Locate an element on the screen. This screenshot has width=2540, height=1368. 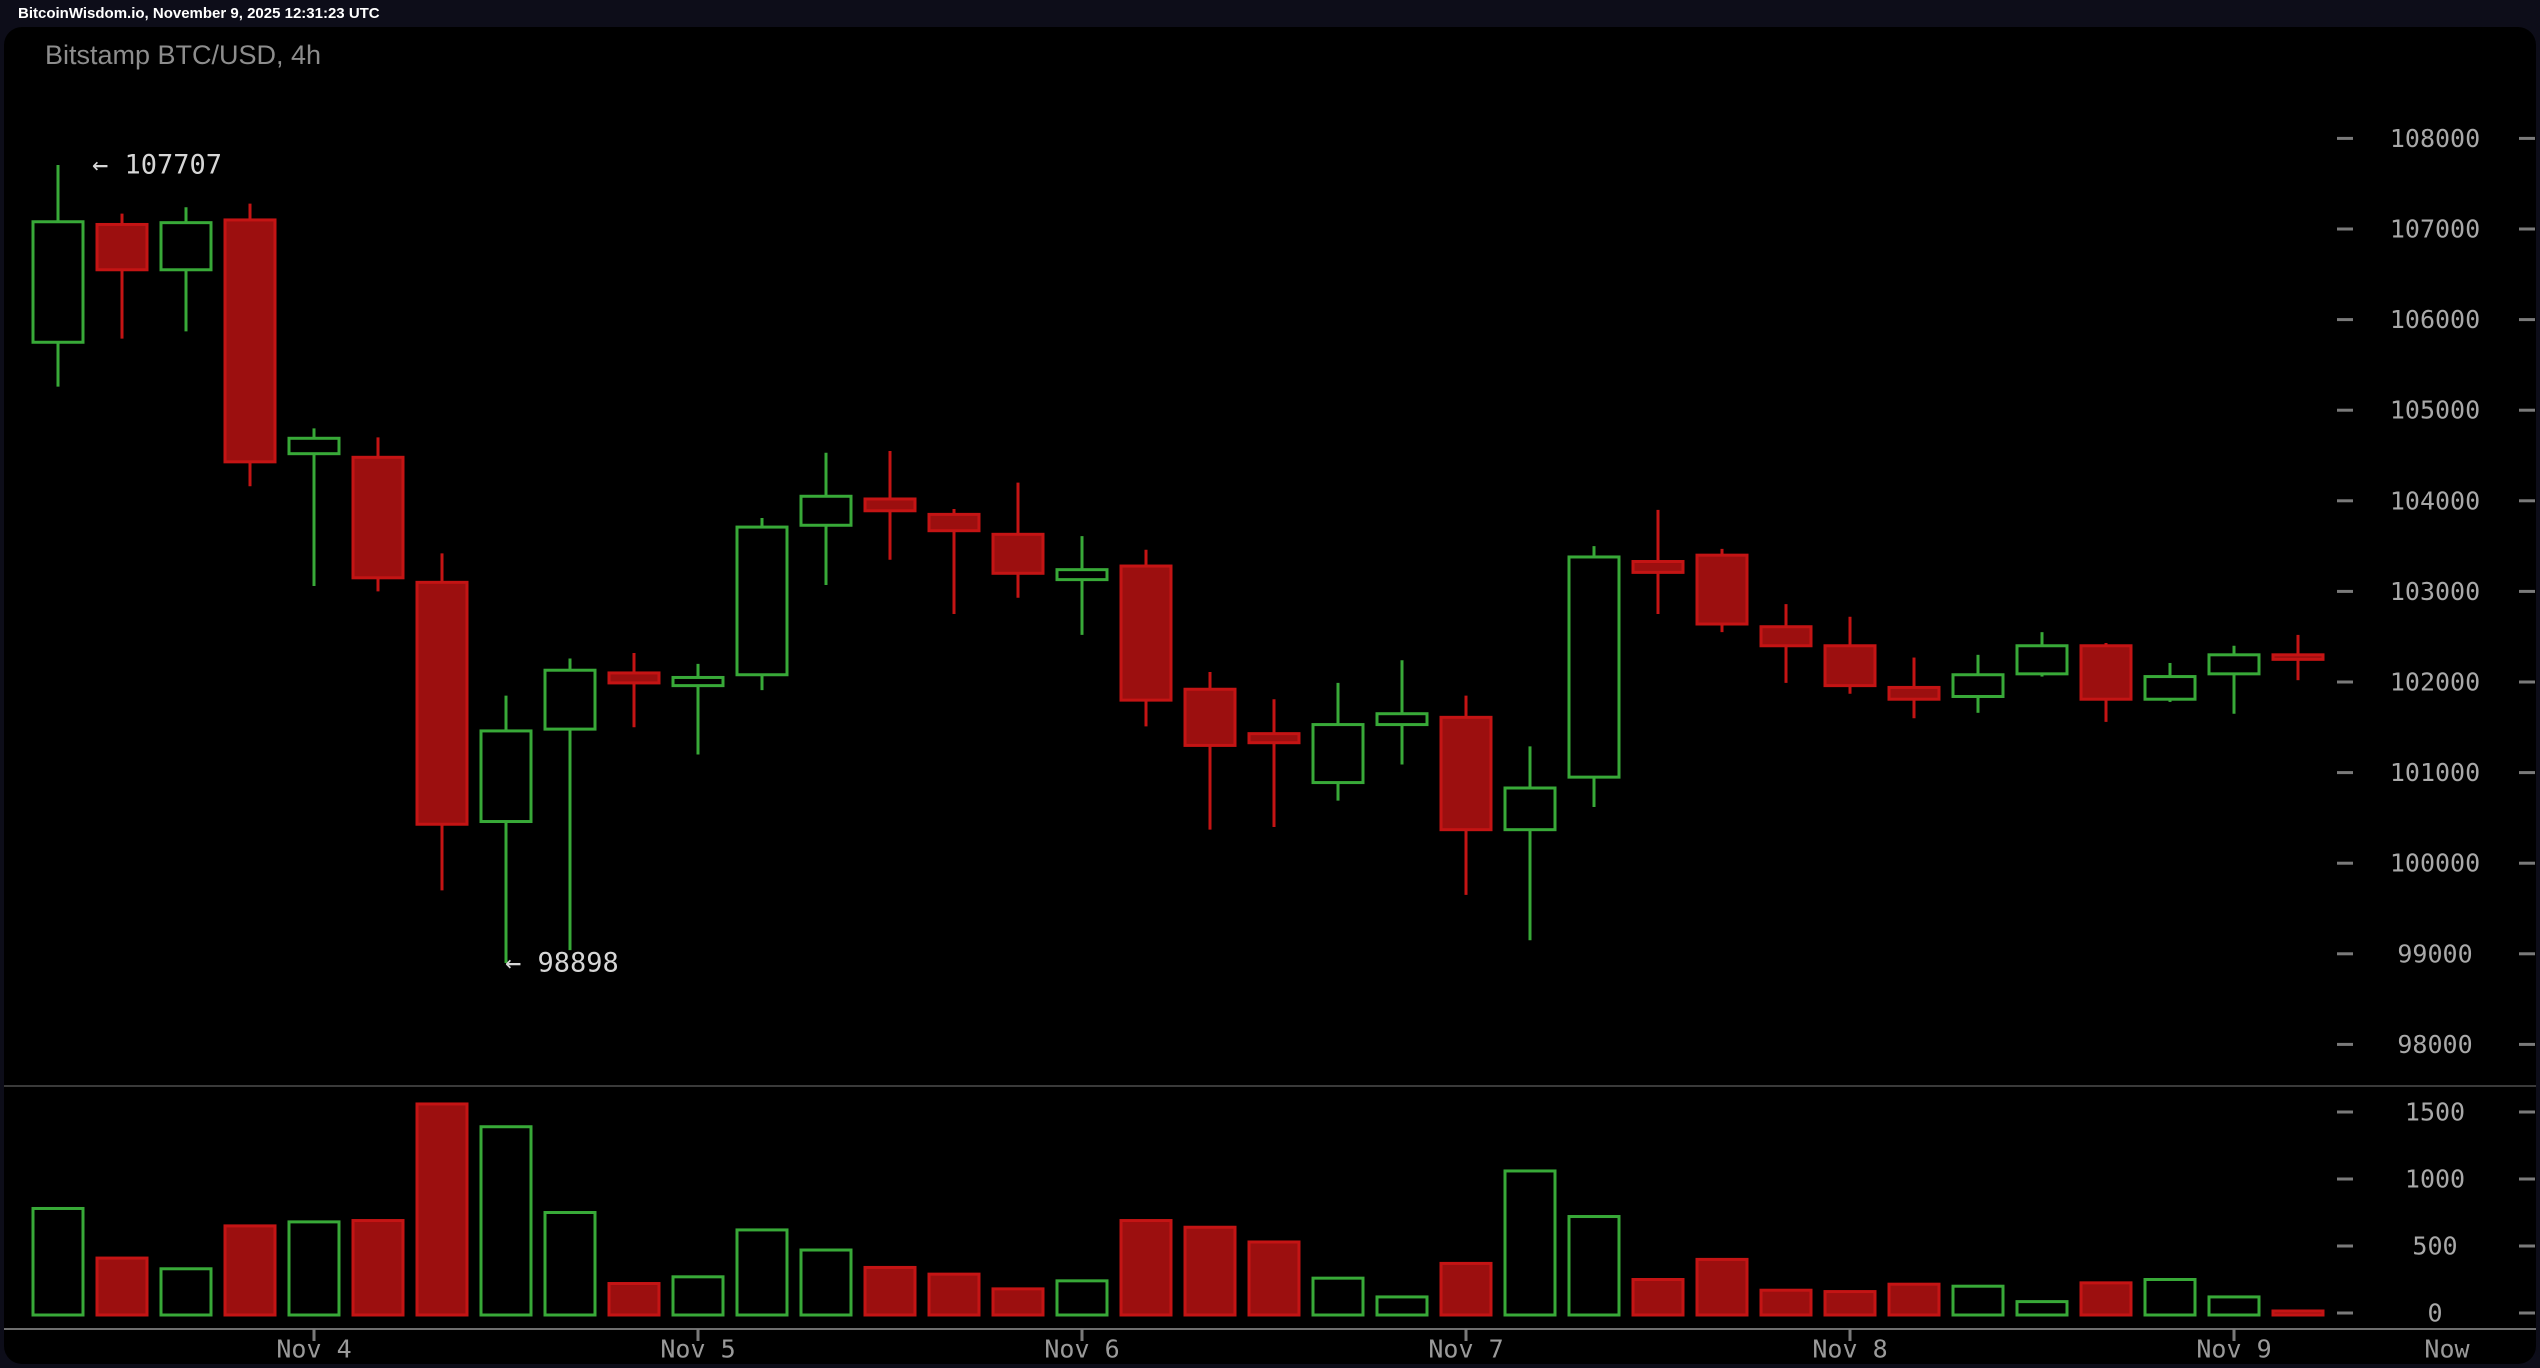
price-tick-label: 108000 is located at coordinates (2435, 138).